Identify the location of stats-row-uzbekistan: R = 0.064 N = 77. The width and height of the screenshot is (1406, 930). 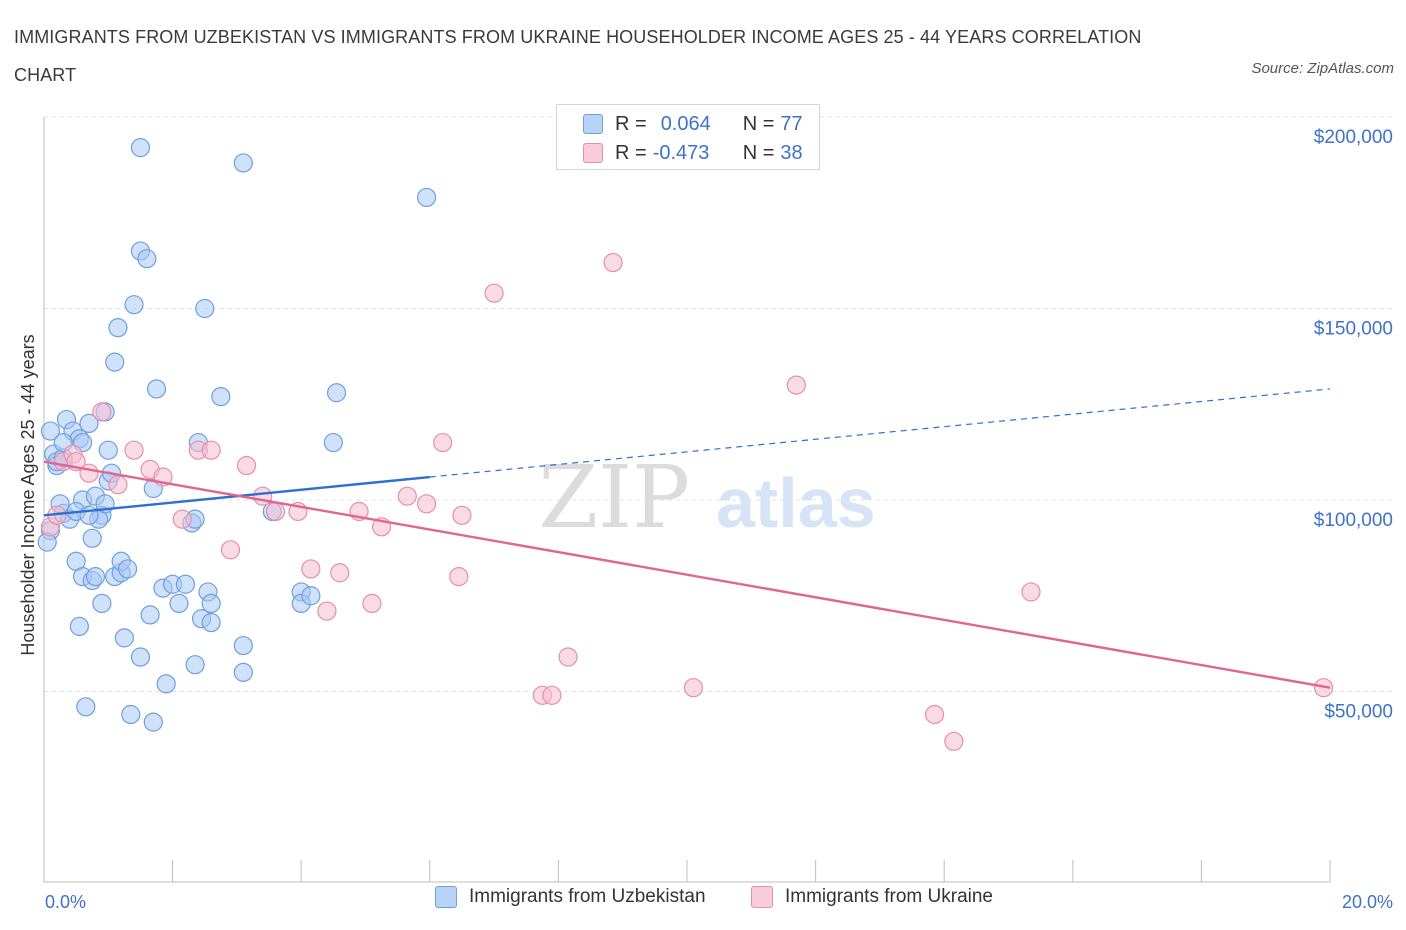
(693, 124).